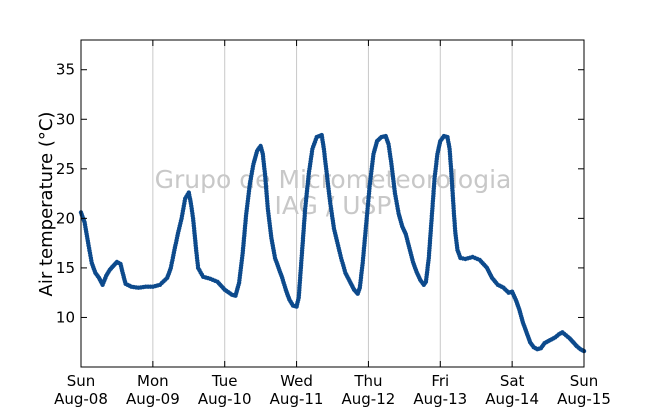  Describe the element at coordinates (65, 218) in the screenshot. I see `y-tick-label: 20` at that location.